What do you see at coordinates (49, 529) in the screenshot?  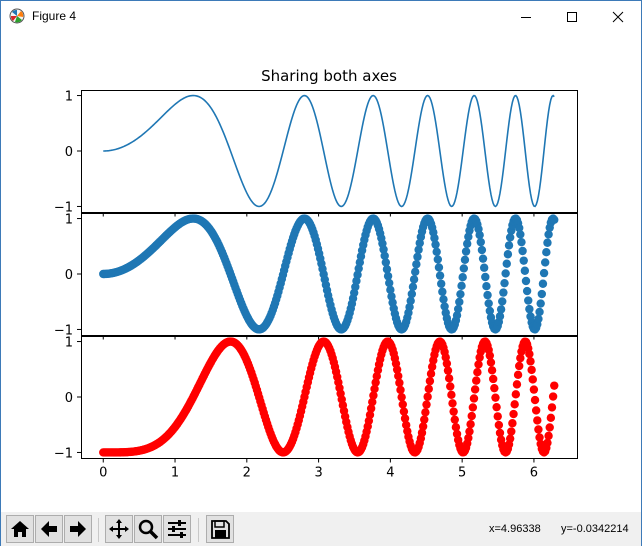 I see `back-button` at bounding box center [49, 529].